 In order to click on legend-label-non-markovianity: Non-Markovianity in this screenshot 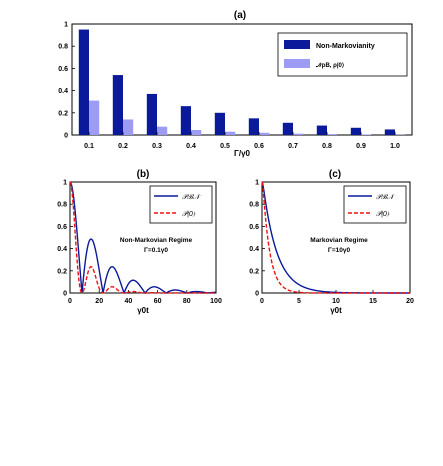, I will do `click(345, 46)`.